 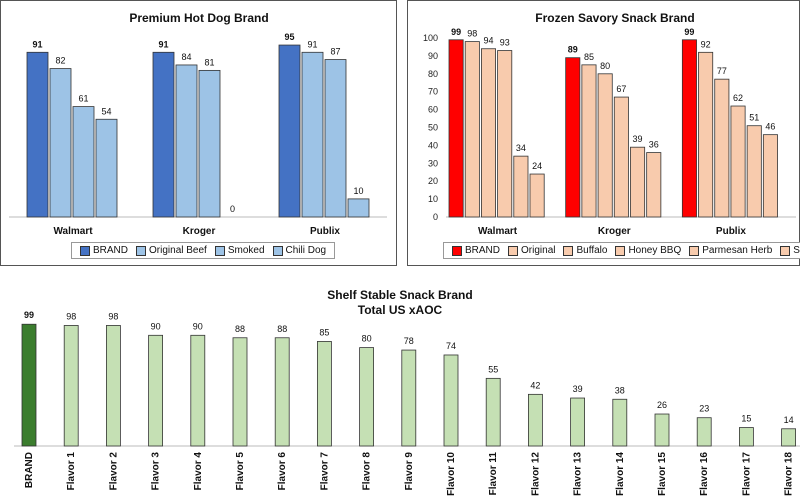 What do you see at coordinates (746, 474) in the screenshot?
I see `shelf-stable-category-label: Flavor 17` at bounding box center [746, 474].